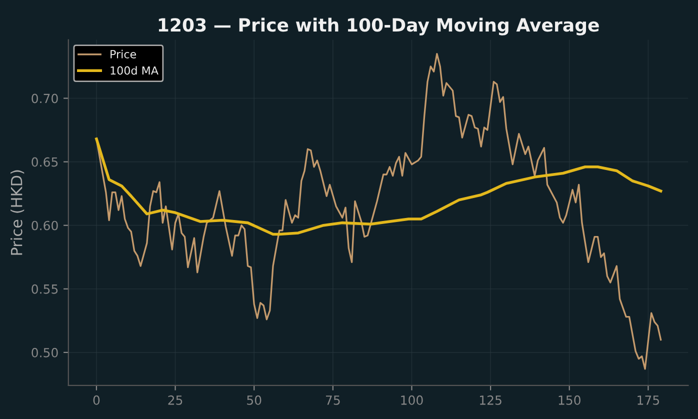  What do you see at coordinates (378, 27) in the screenshot?
I see `chart-title: 1203 — Price with 100-Day Moving Average` at bounding box center [378, 27].